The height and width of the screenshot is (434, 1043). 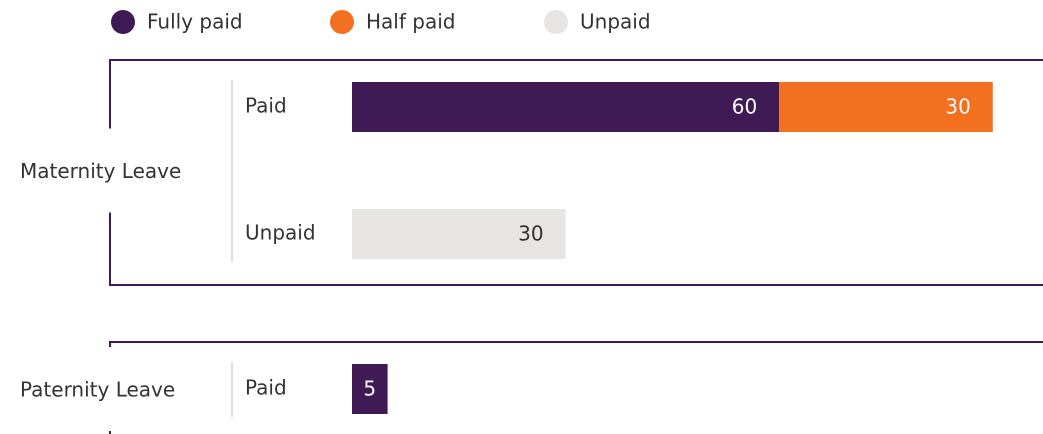 I want to click on value-label: 5, so click(x=369, y=389).